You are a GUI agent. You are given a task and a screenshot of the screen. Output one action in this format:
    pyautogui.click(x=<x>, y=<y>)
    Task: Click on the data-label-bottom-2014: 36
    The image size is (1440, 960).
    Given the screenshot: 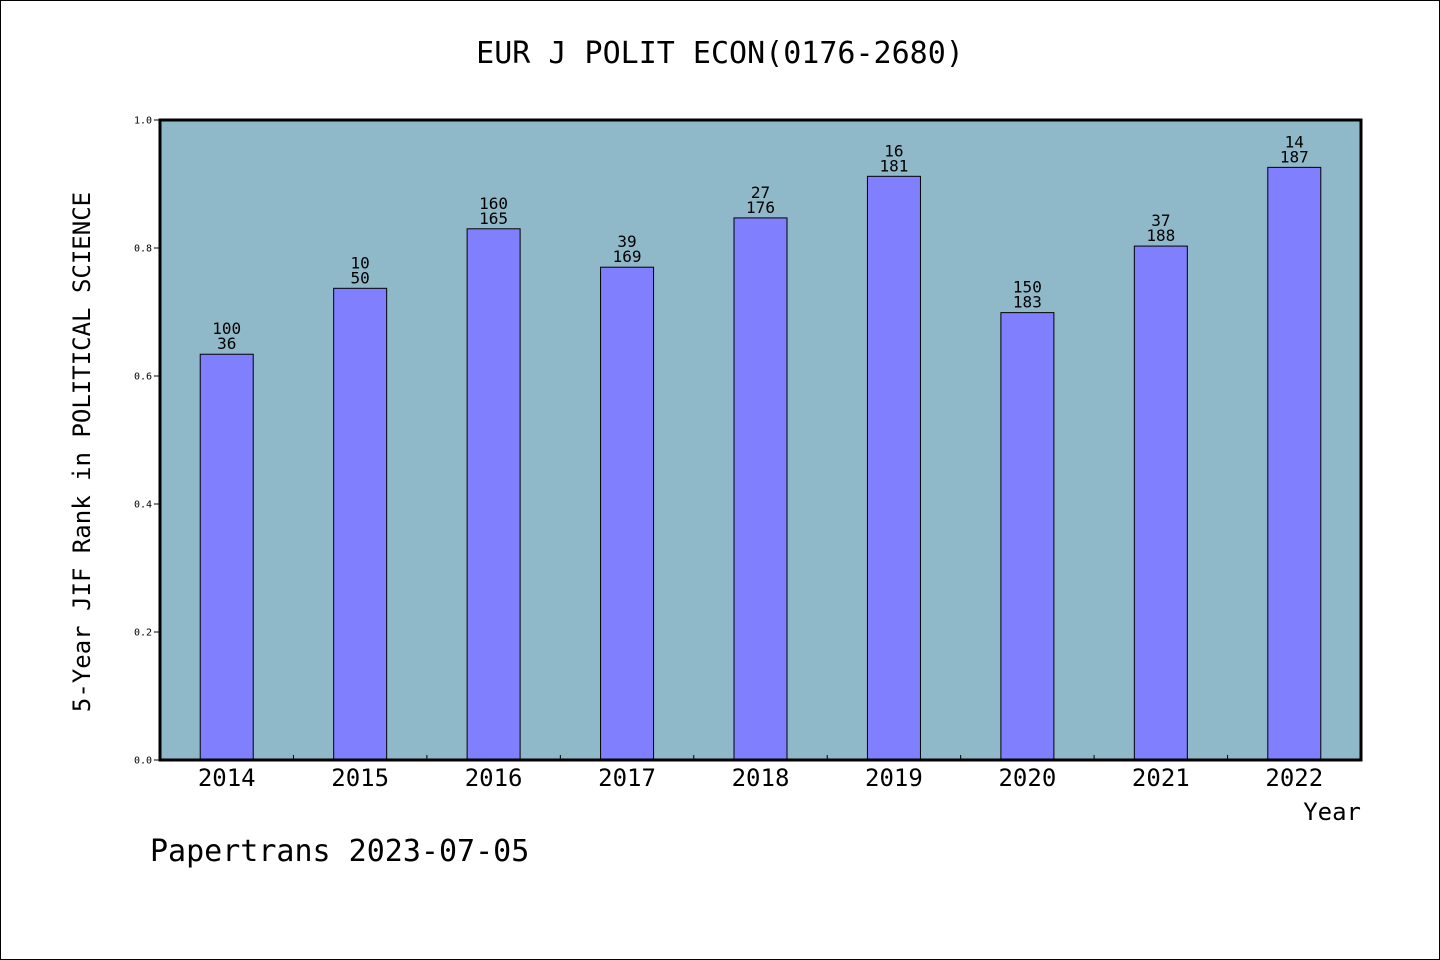 What is the action you would take?
    pyautogui.click(x=226, y=343)
    